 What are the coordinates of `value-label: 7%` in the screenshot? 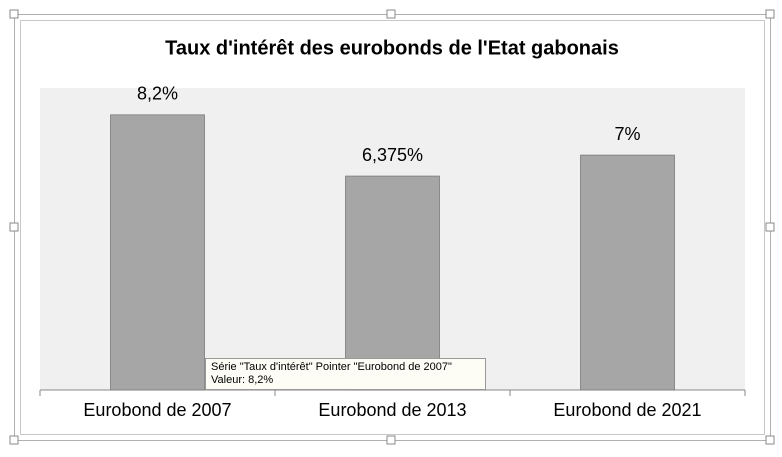 It's located at (627, 134).